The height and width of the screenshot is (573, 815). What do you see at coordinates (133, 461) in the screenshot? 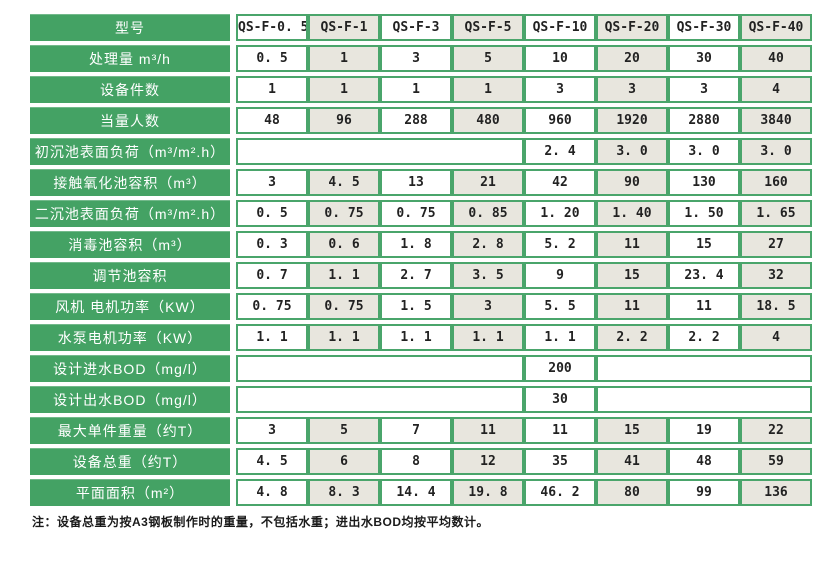
I see `row-header-13: 设备总重（约T）` at bounding box center [133, 461].